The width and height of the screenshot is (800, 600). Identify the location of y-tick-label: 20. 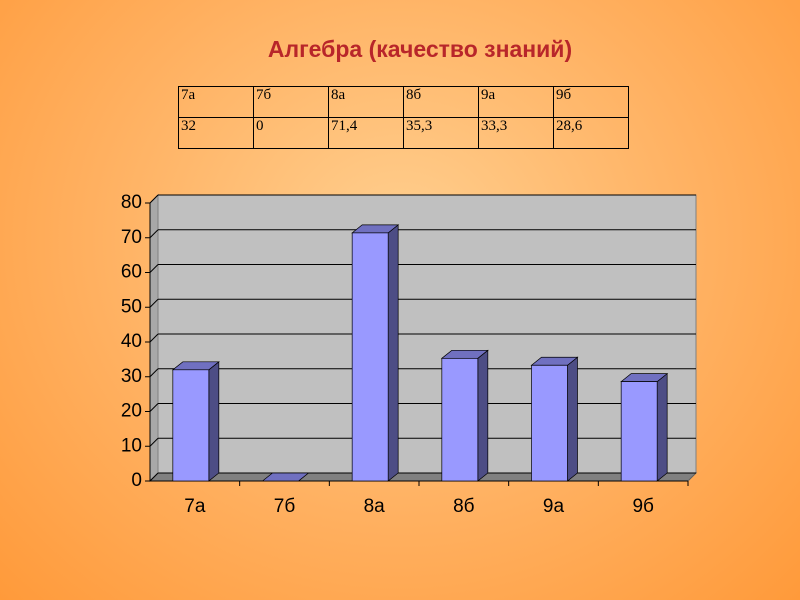
(131, 411).